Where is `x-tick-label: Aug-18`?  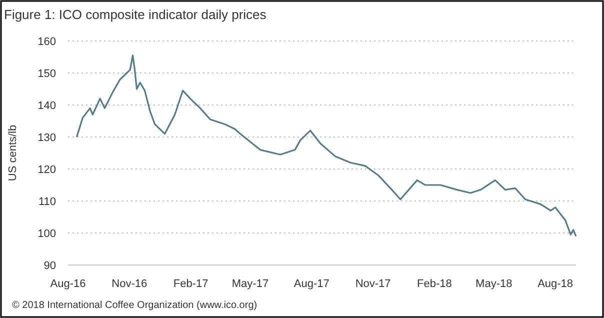
x-tick-label: Aug-18 is located at coordinates (556, 284).